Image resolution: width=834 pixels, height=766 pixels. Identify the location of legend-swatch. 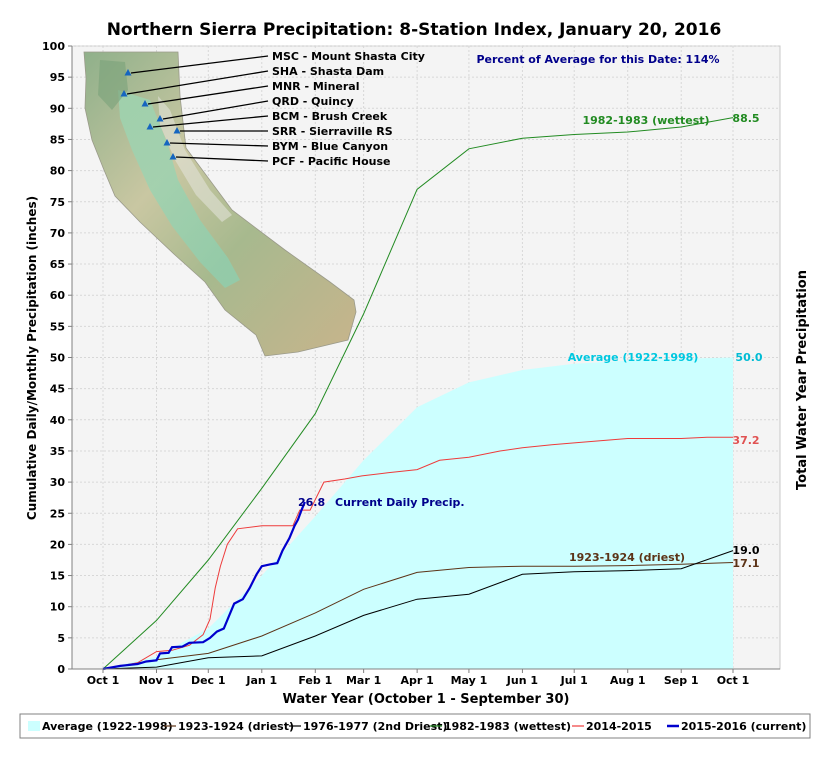
(34, 726).